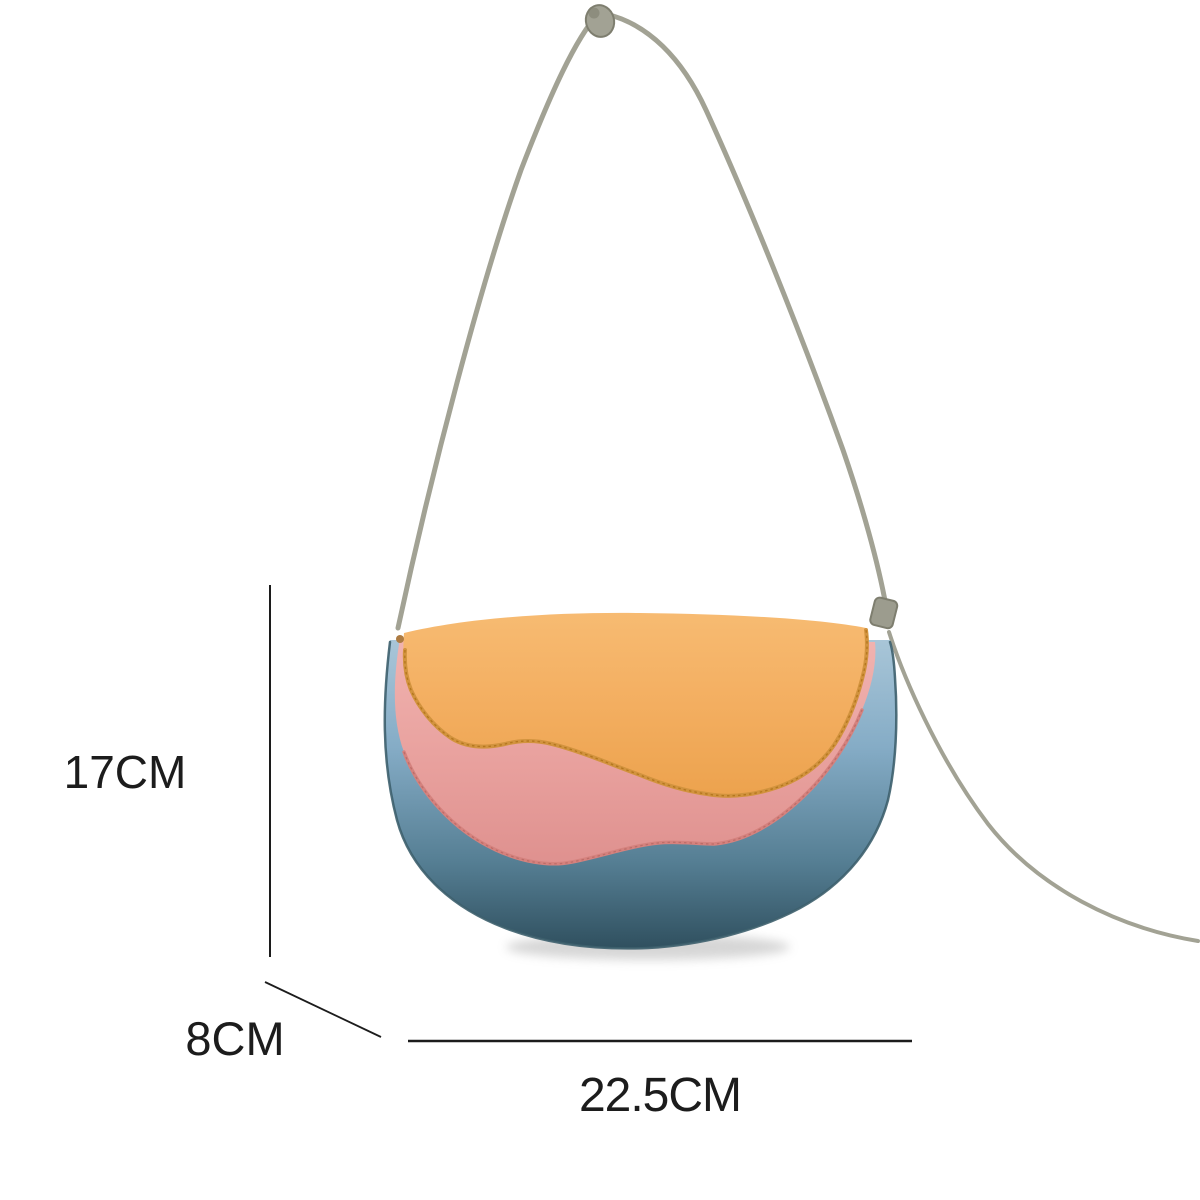  What do you see at coordinates (594, 13) in the screenshot?
I see `strap-knot-shade` at bounding box center [594, 13].